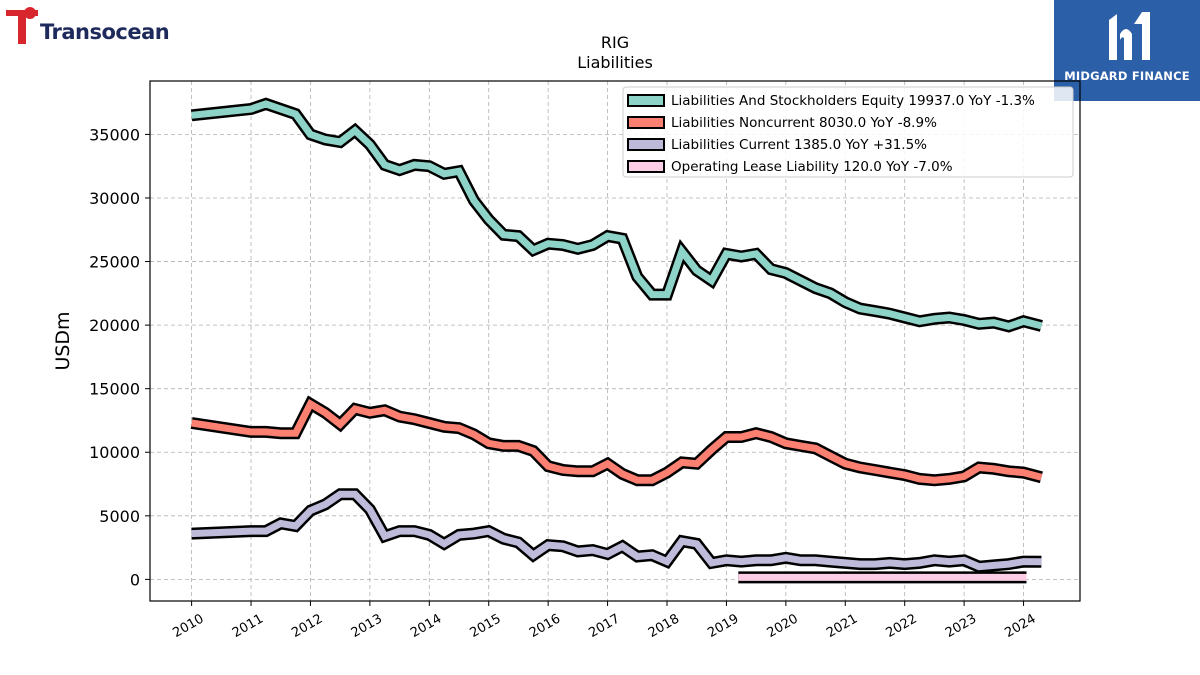 The height and width of the screenshot is (675, 1200). I want to click on x-tick-label: 2023, so click(961, 626).